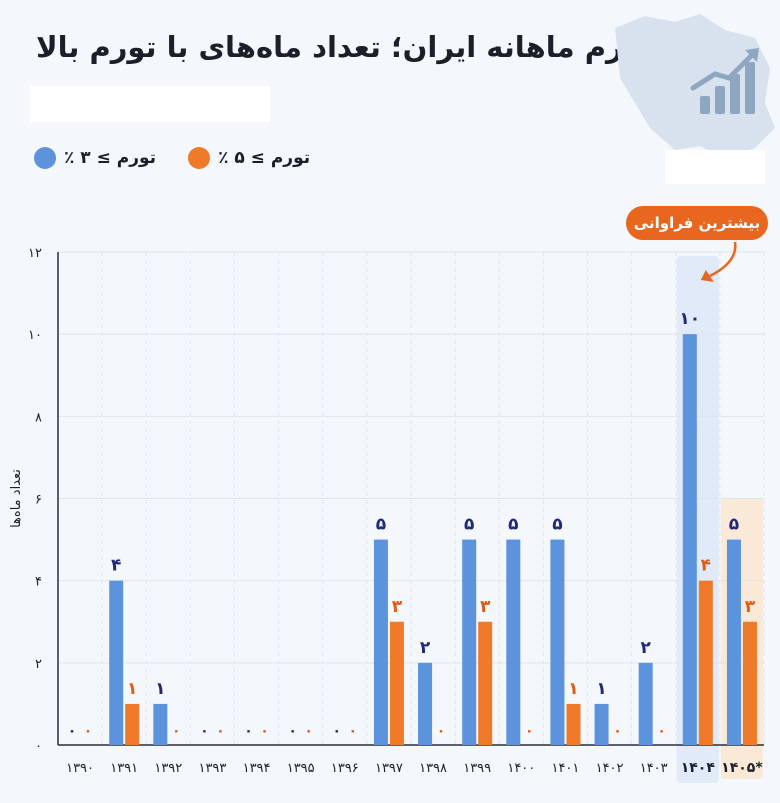 The image size is (780, 803). I want to click on y-tick-label-5: ۱۰, so click(35, 335).